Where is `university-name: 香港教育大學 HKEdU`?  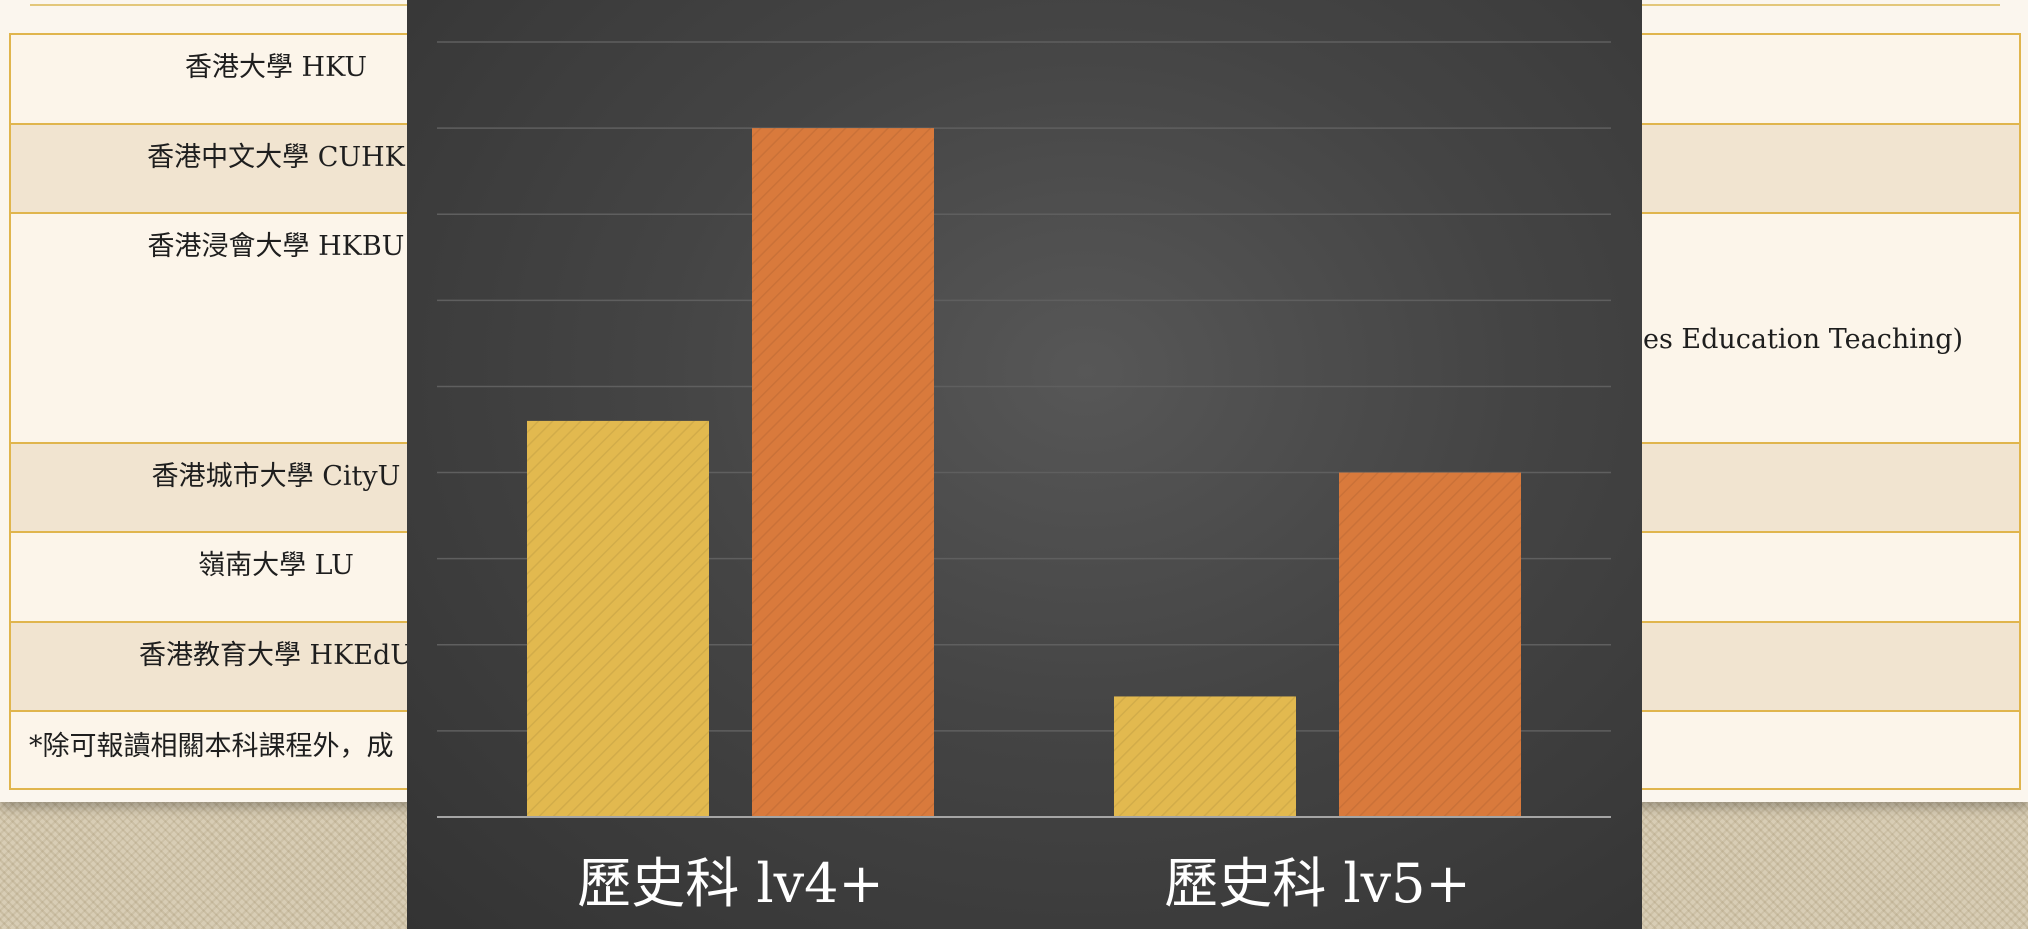 university-name: 香港教育大學 HKEdU is located at coordinates (276, 655).